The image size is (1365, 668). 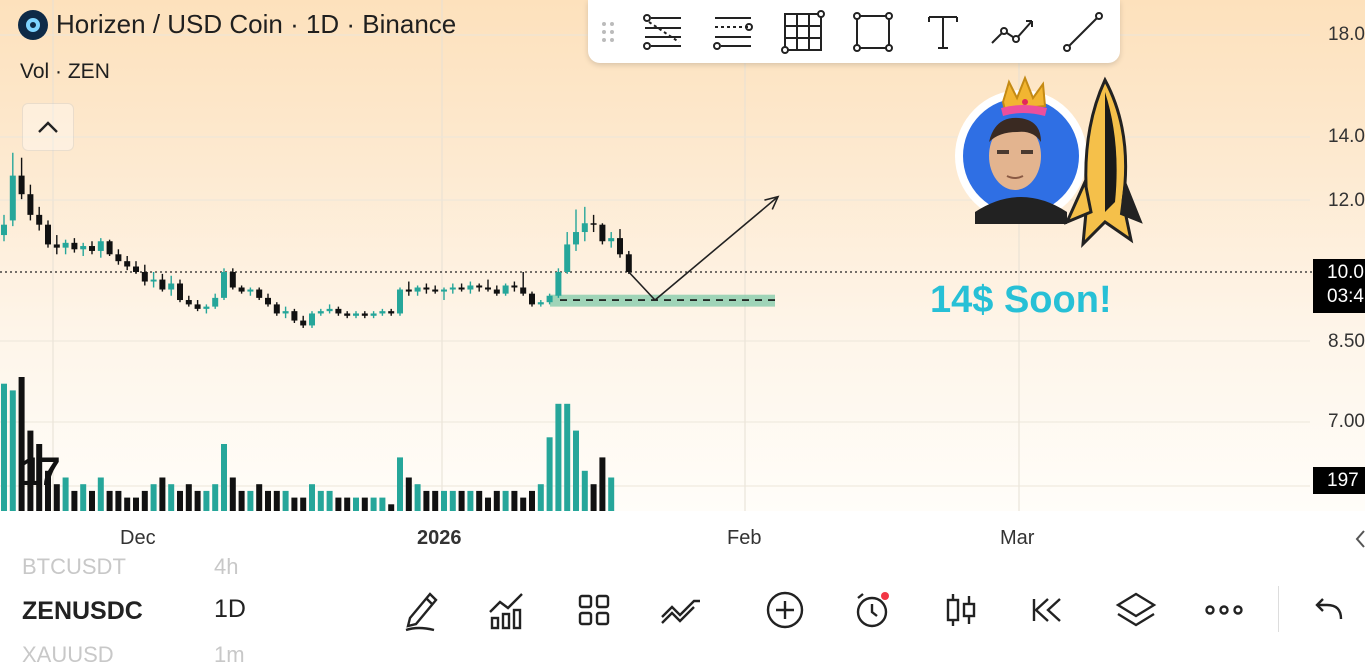 What do you see at coordinates (1359, 539) in the screenshot?
I see `scroll-left-icon` at bounding box center [1359, 539].